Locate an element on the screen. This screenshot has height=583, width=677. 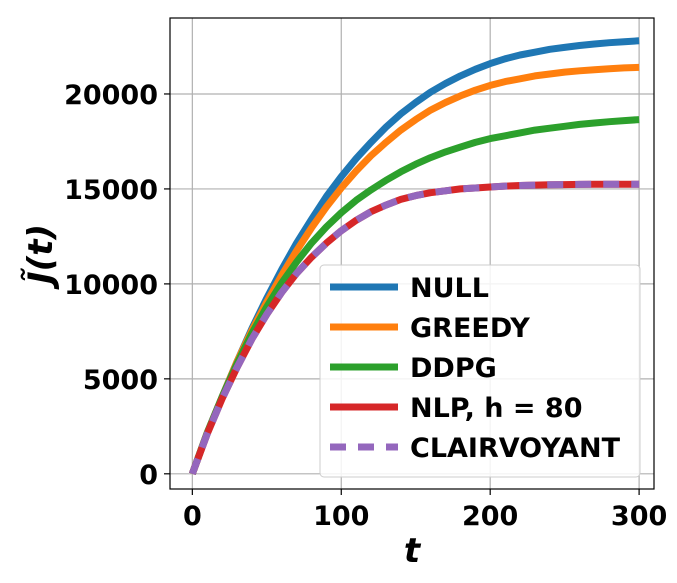
y-tick-label: 15000 is located at coordinates (111, 190).